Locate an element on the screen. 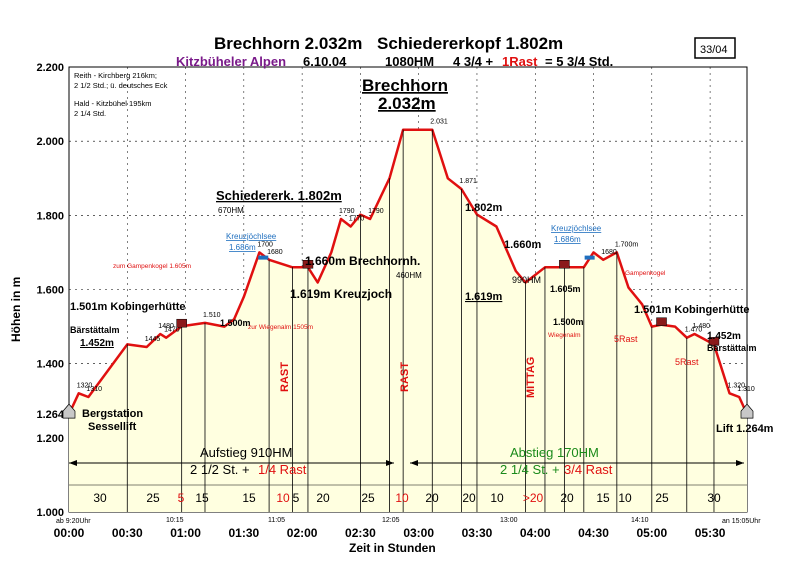  schiedererk-label: Schiedererk. 1.802m is located at coordinates (279, 195).